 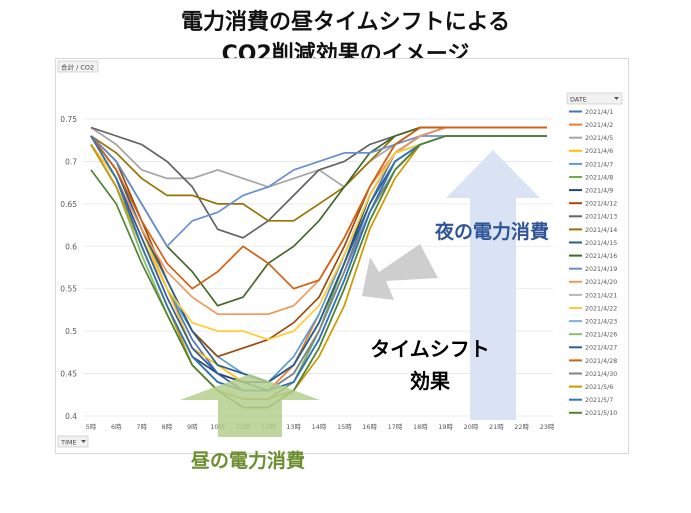 I want to click on x-tick-label: 7時, so click(x=141, y=427).